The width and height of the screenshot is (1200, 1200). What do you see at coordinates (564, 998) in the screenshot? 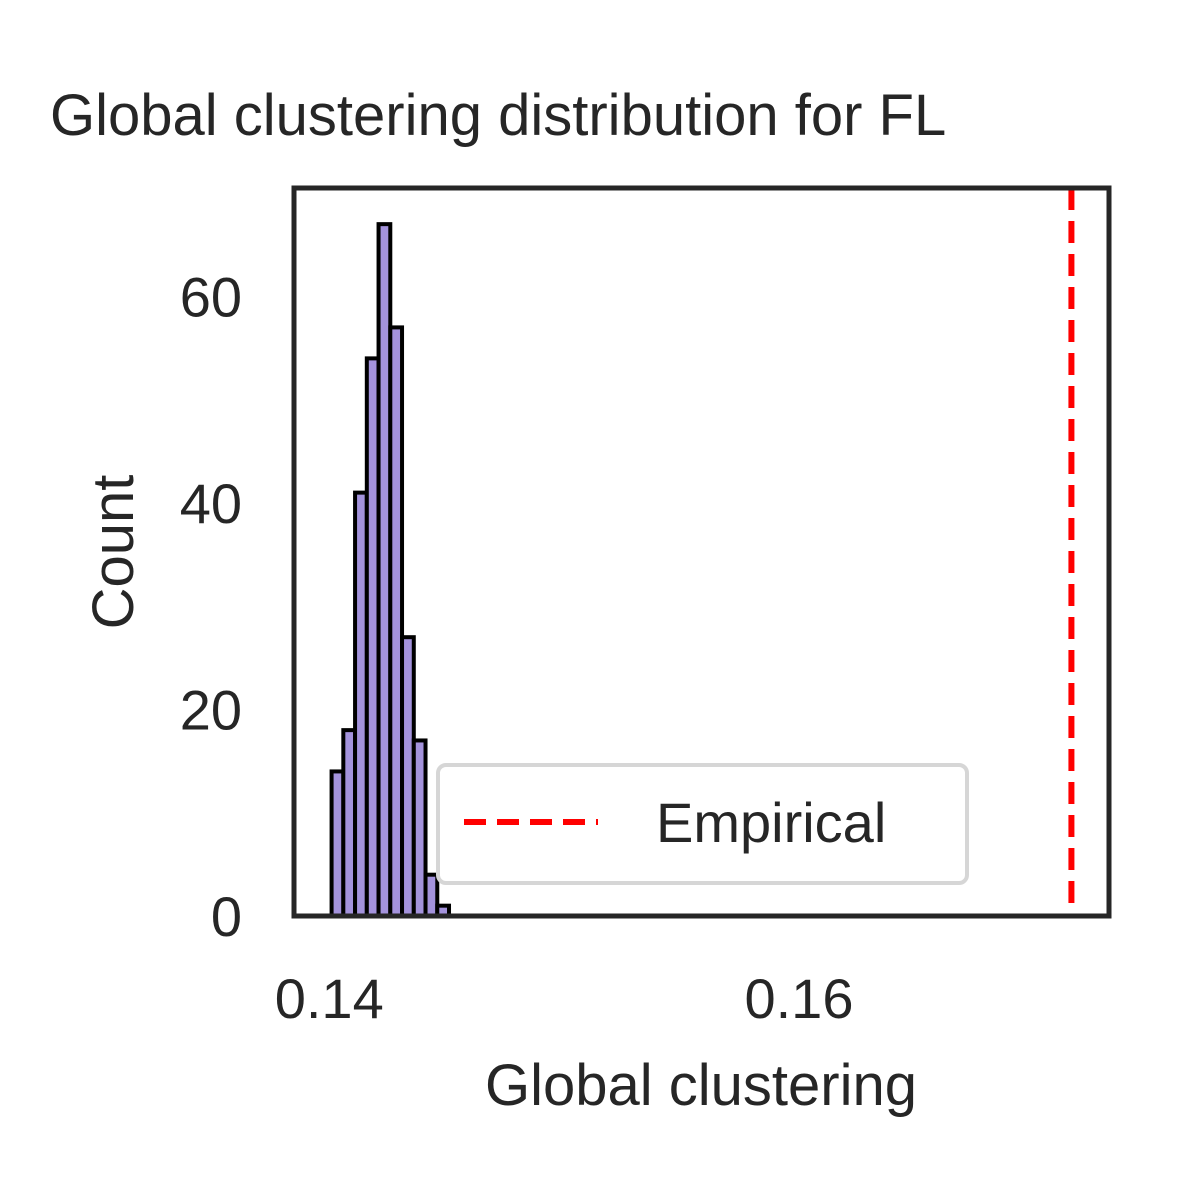
I see `x-axis-ticks: 0.14 0.16` at bounding box center [564, 998].